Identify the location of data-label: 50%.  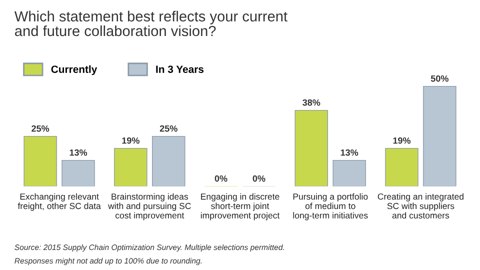
(439, 78).